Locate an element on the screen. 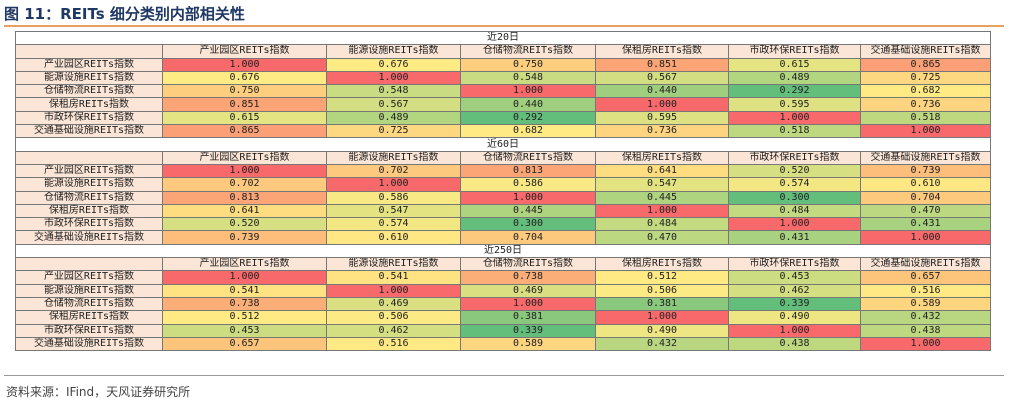  value-cell: 0.440 is located at coordinates (528, 104).